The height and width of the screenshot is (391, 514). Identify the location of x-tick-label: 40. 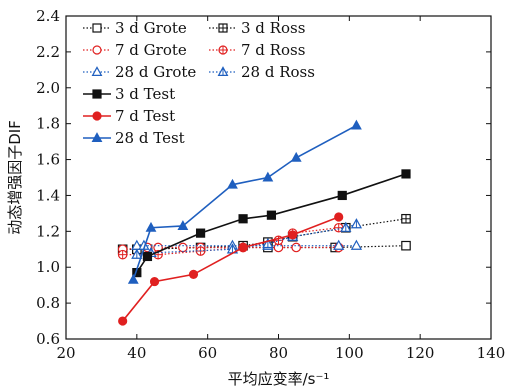
(136, 353).